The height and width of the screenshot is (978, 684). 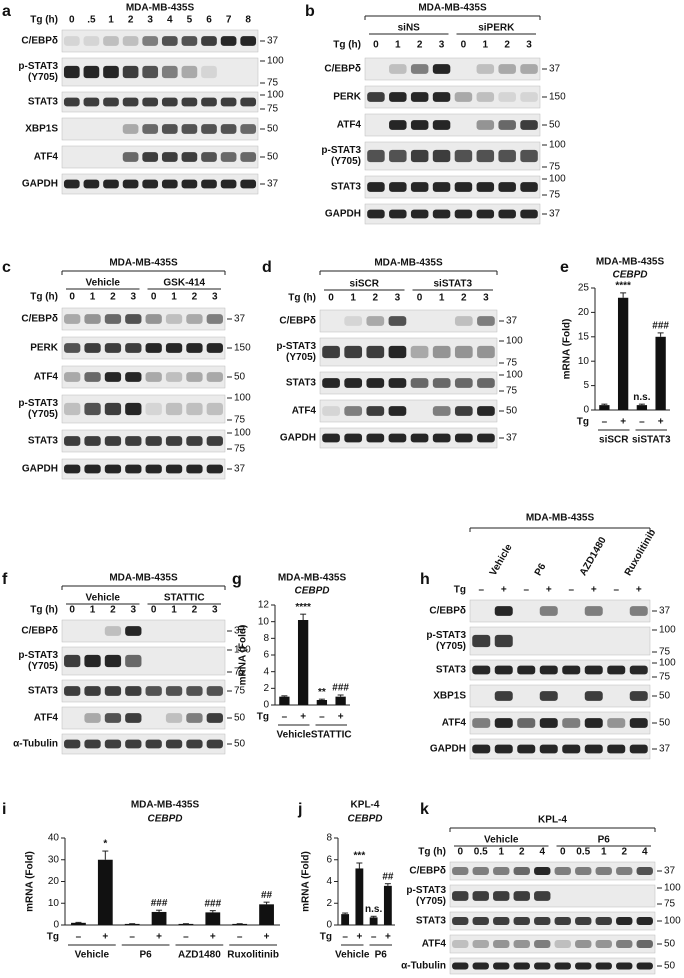 I want to click on chart-title: KPL-4, so click(x=365, y=805).